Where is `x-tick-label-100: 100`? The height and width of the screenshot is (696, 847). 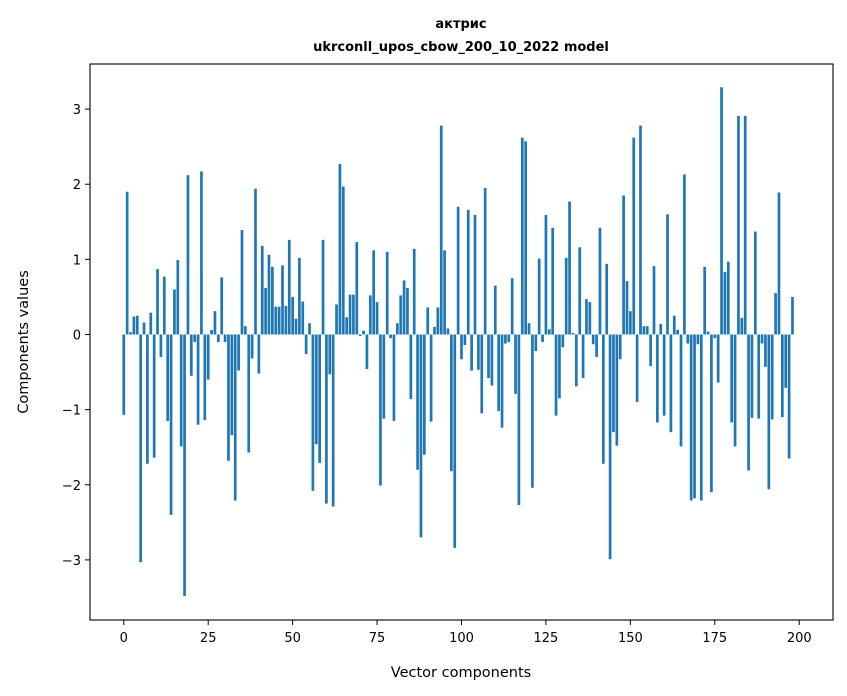
x-tick-label-100: 100 is located at coordinates (461, 638).